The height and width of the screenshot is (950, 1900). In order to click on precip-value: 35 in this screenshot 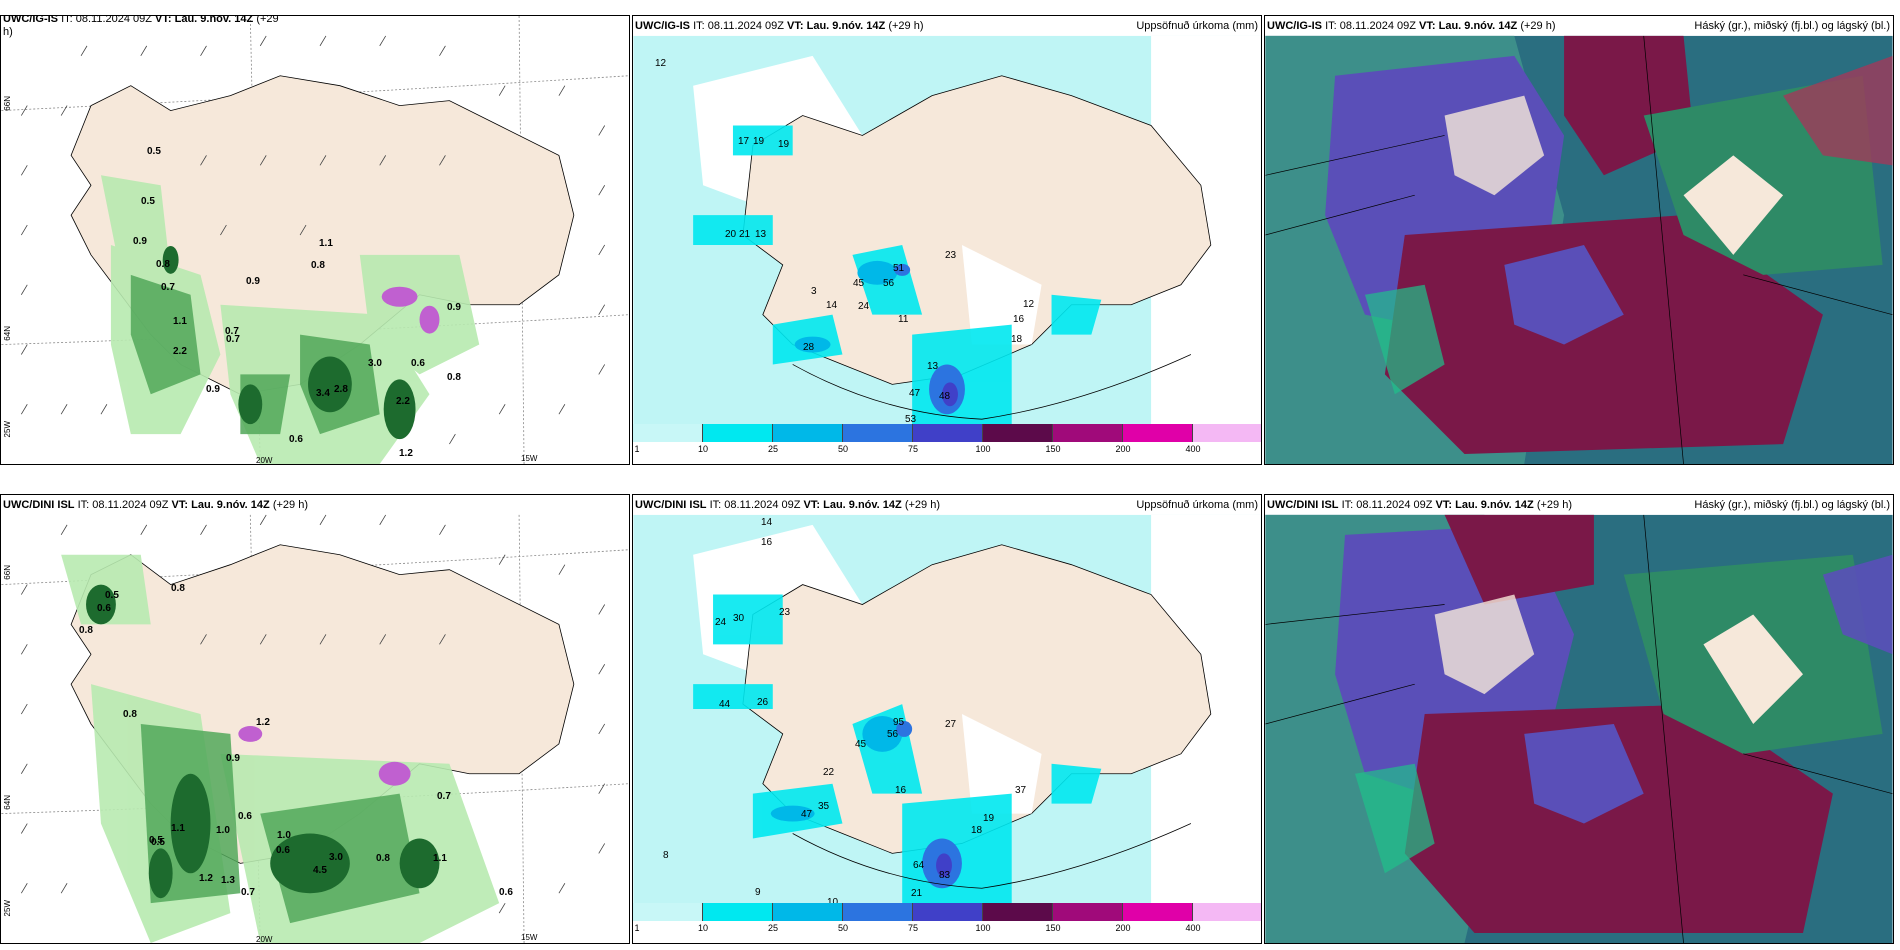, I will do `click(824, 806)`.